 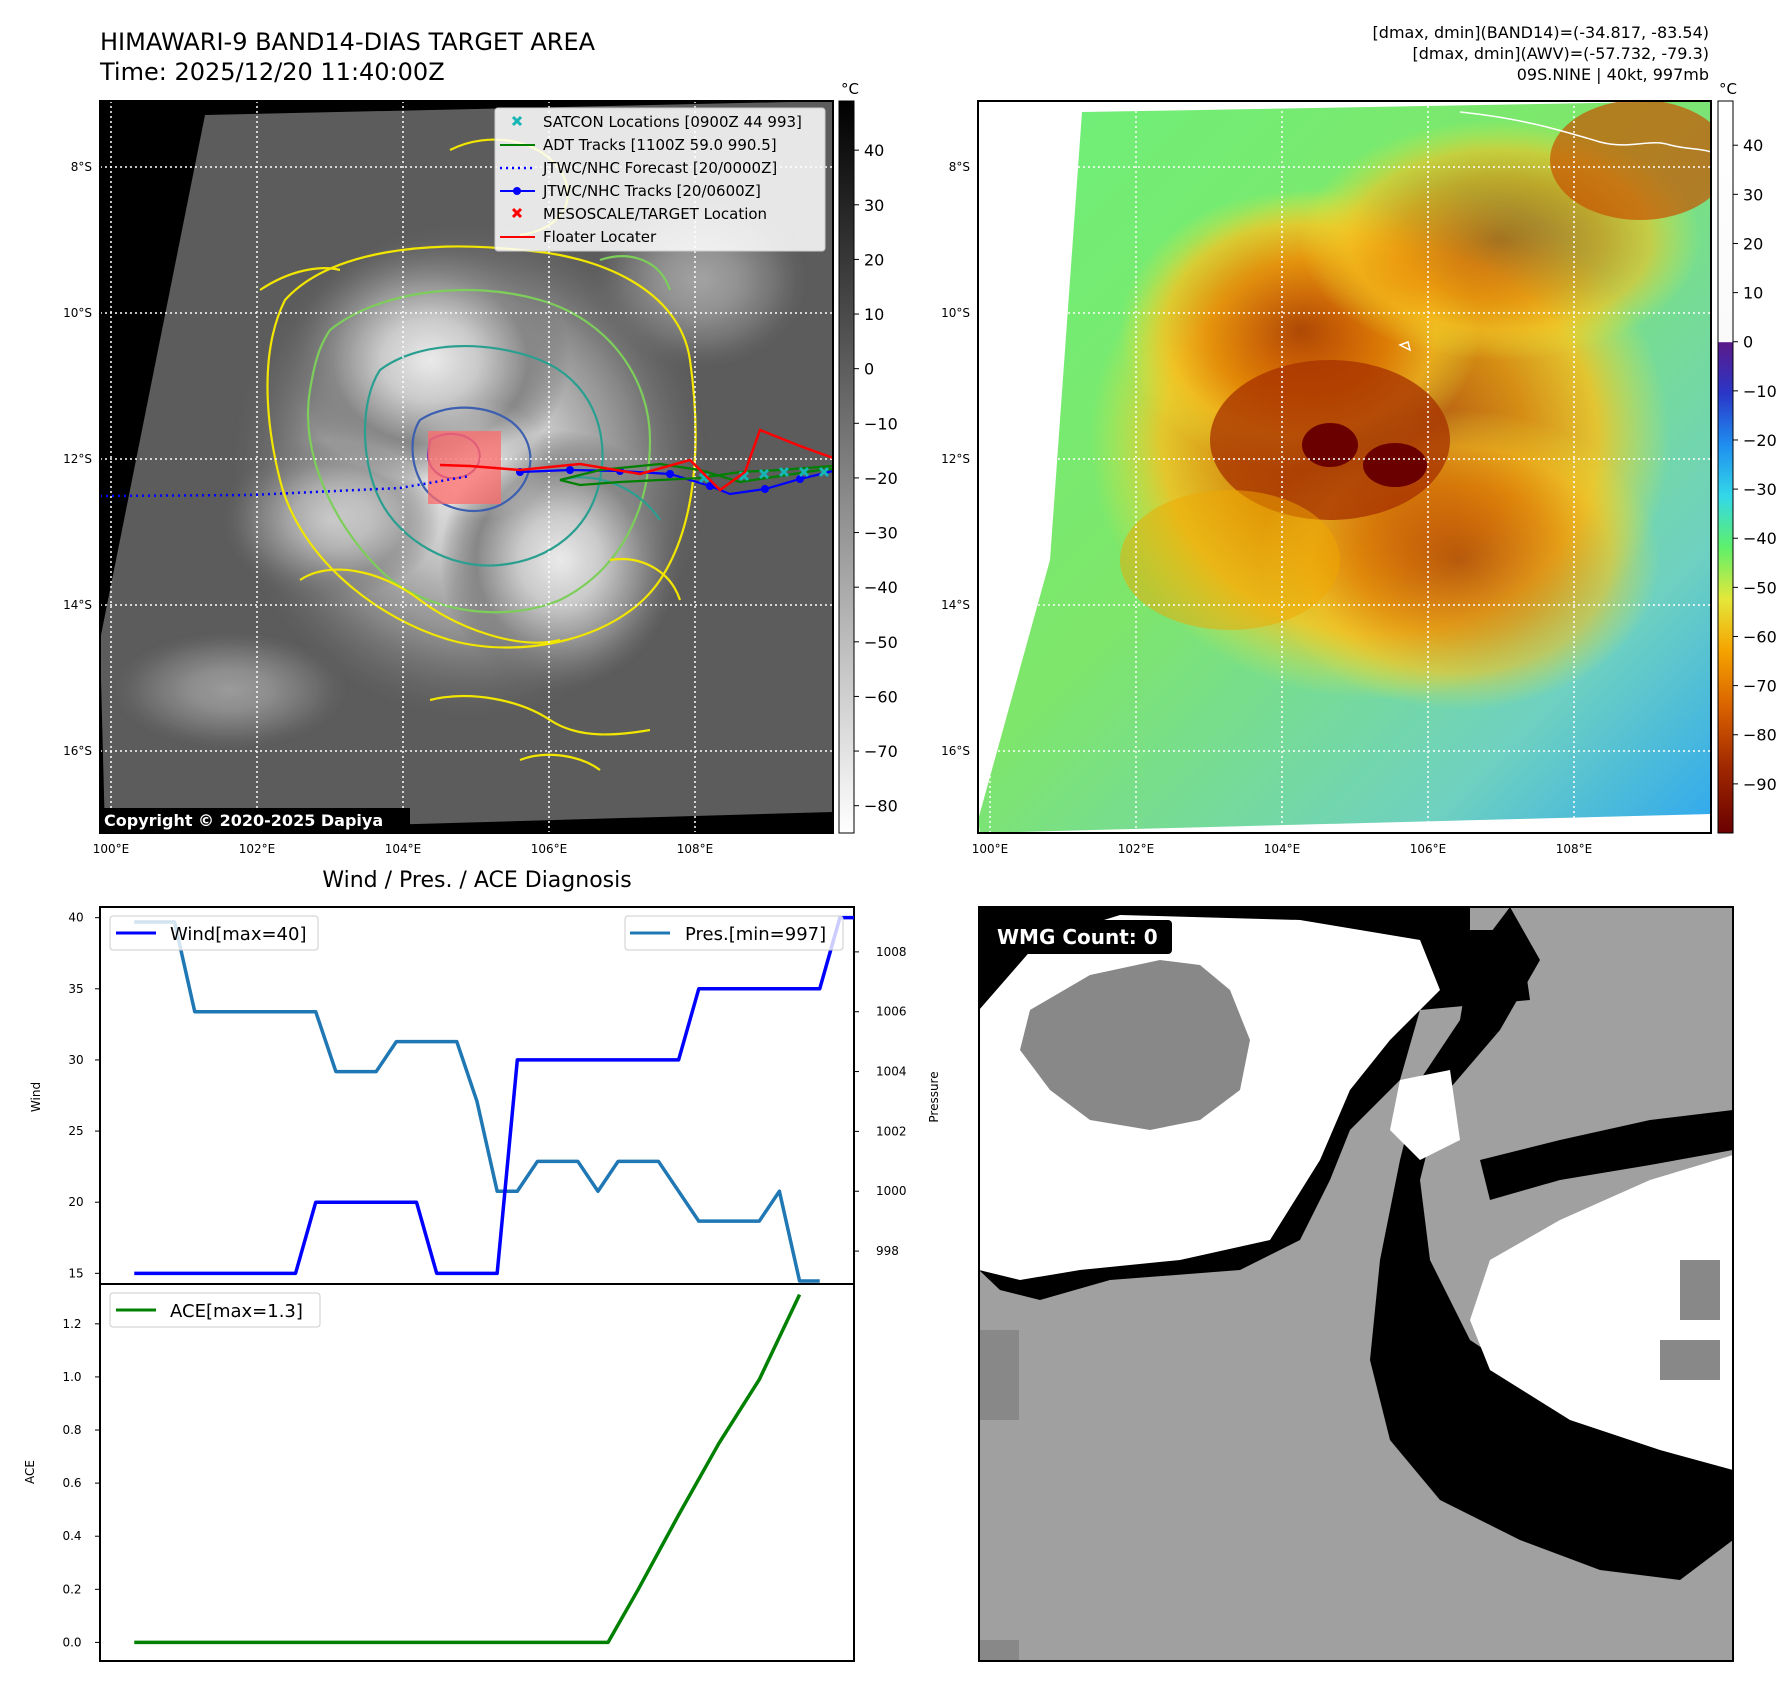 I want to click on ace-tick-label: 1.0, so click(x=71, y=1377).